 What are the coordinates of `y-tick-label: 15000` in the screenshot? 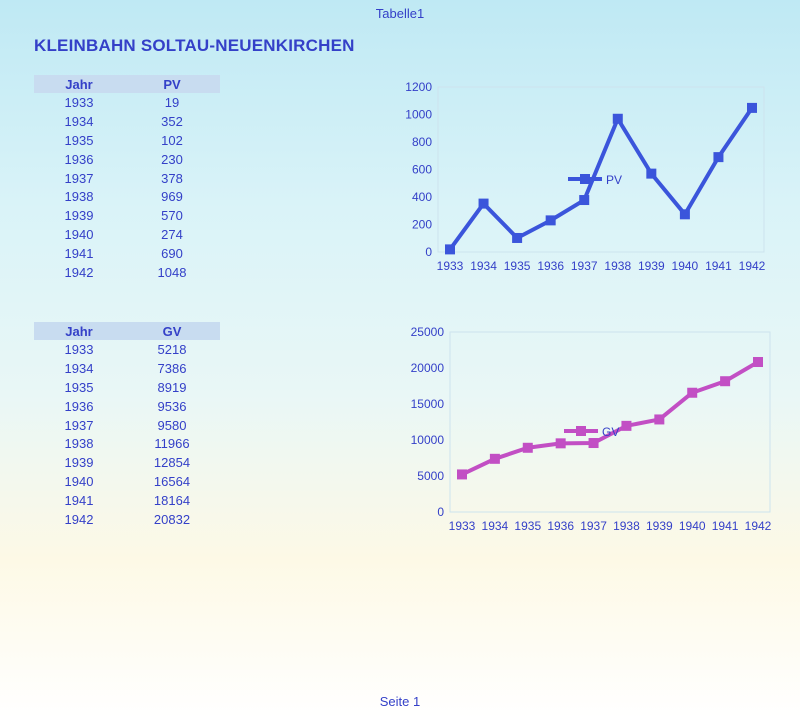 It's located at (428, 404).